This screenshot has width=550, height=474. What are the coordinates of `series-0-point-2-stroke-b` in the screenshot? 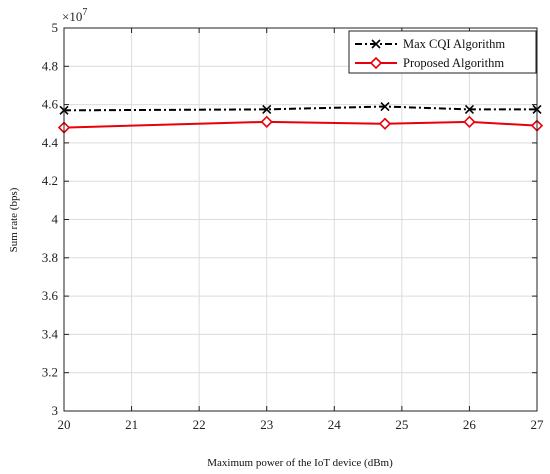 It's located at (385, 106).